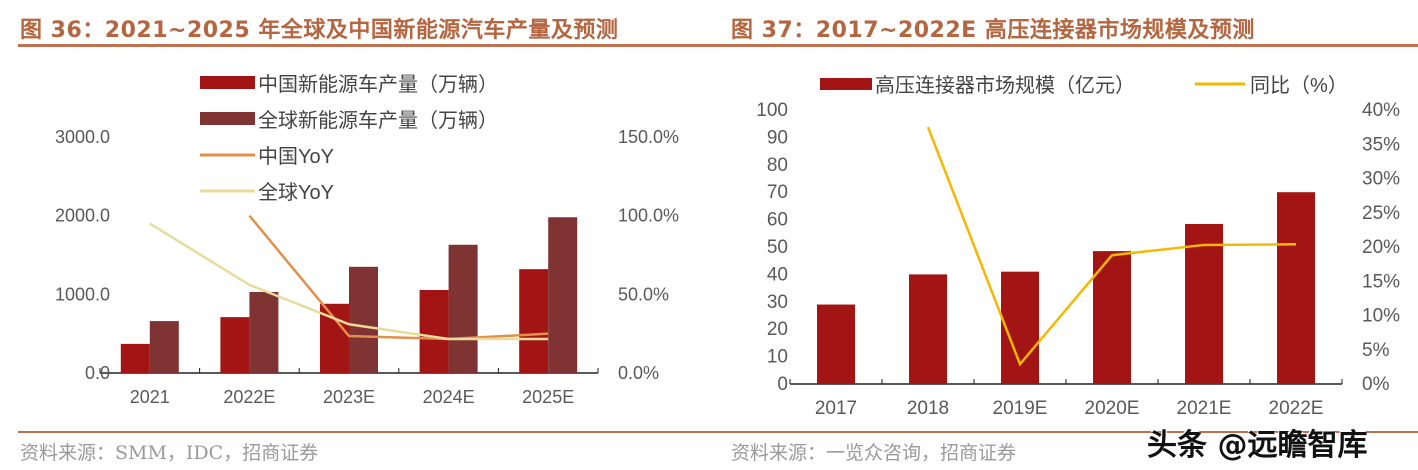  I want to click on x-tick-label: 2021, so click(150, 397).